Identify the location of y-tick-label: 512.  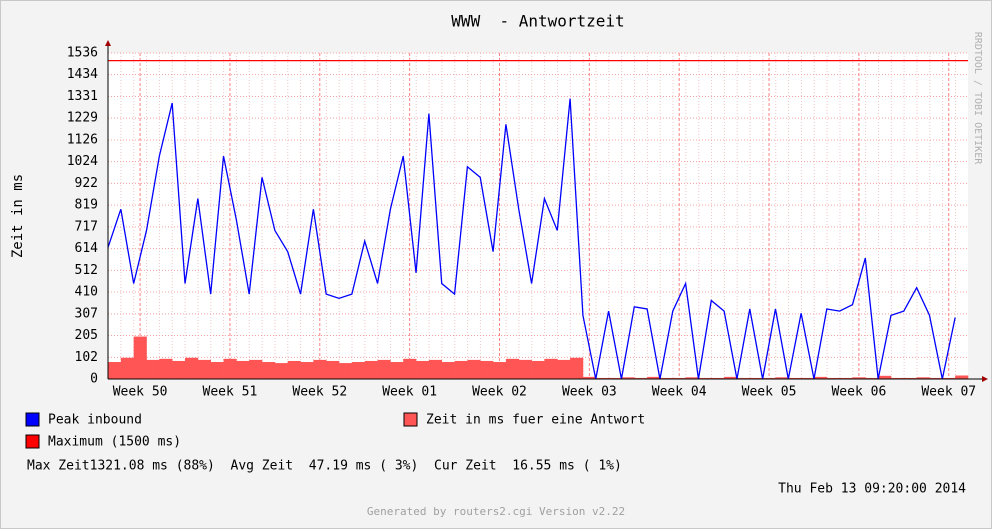
(86, 270).